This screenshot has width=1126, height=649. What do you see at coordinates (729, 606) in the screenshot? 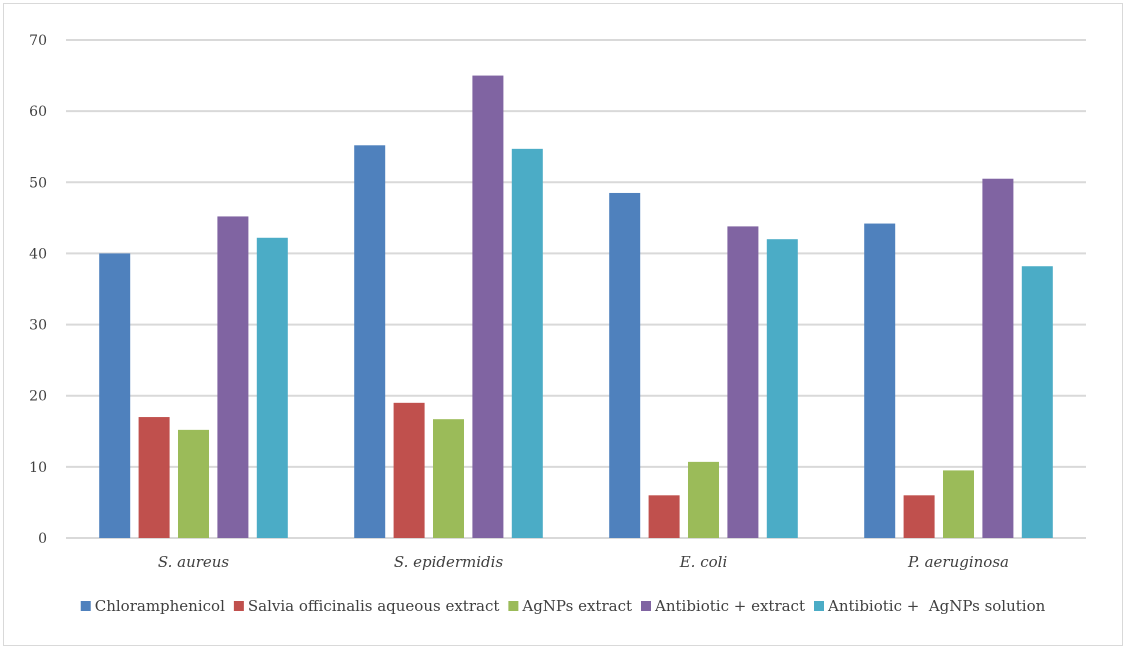
I see `legend-label: Antibiotic + extract` at bounding box center [729, 606].